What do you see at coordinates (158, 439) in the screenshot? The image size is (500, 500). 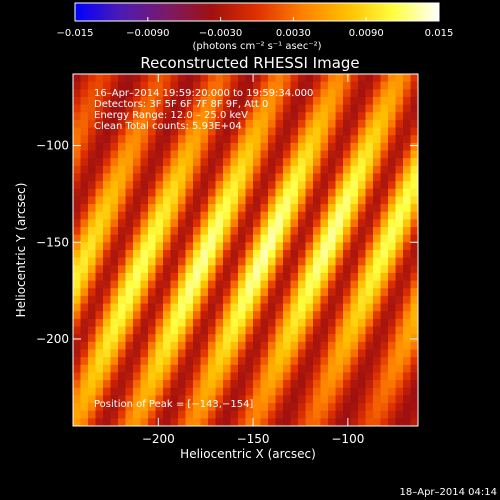 I see `x-tick-label: −200` at bounding box center [158, 439].